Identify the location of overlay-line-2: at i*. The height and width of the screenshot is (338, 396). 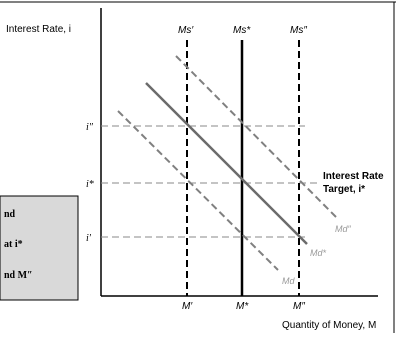
(13, 244).